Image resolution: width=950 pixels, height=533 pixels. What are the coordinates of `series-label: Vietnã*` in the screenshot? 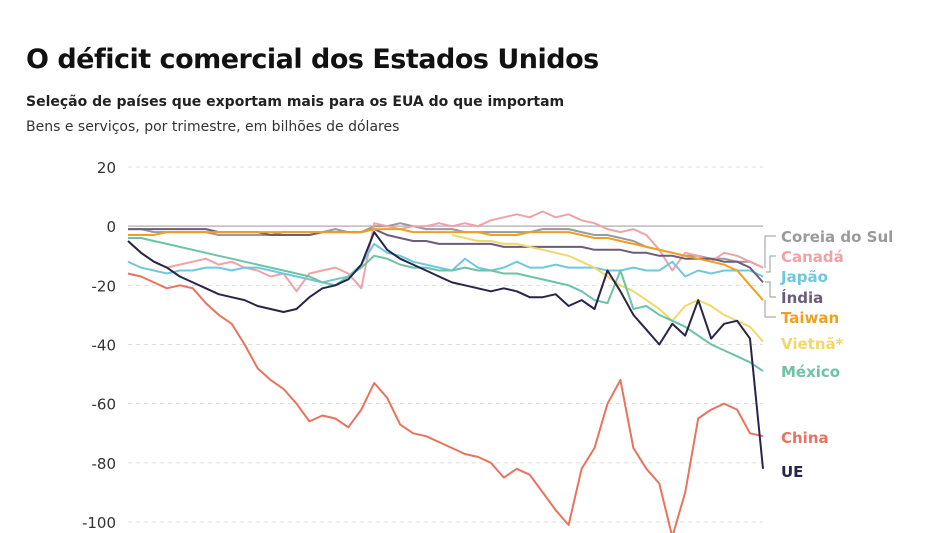 It's located at (812, 344).